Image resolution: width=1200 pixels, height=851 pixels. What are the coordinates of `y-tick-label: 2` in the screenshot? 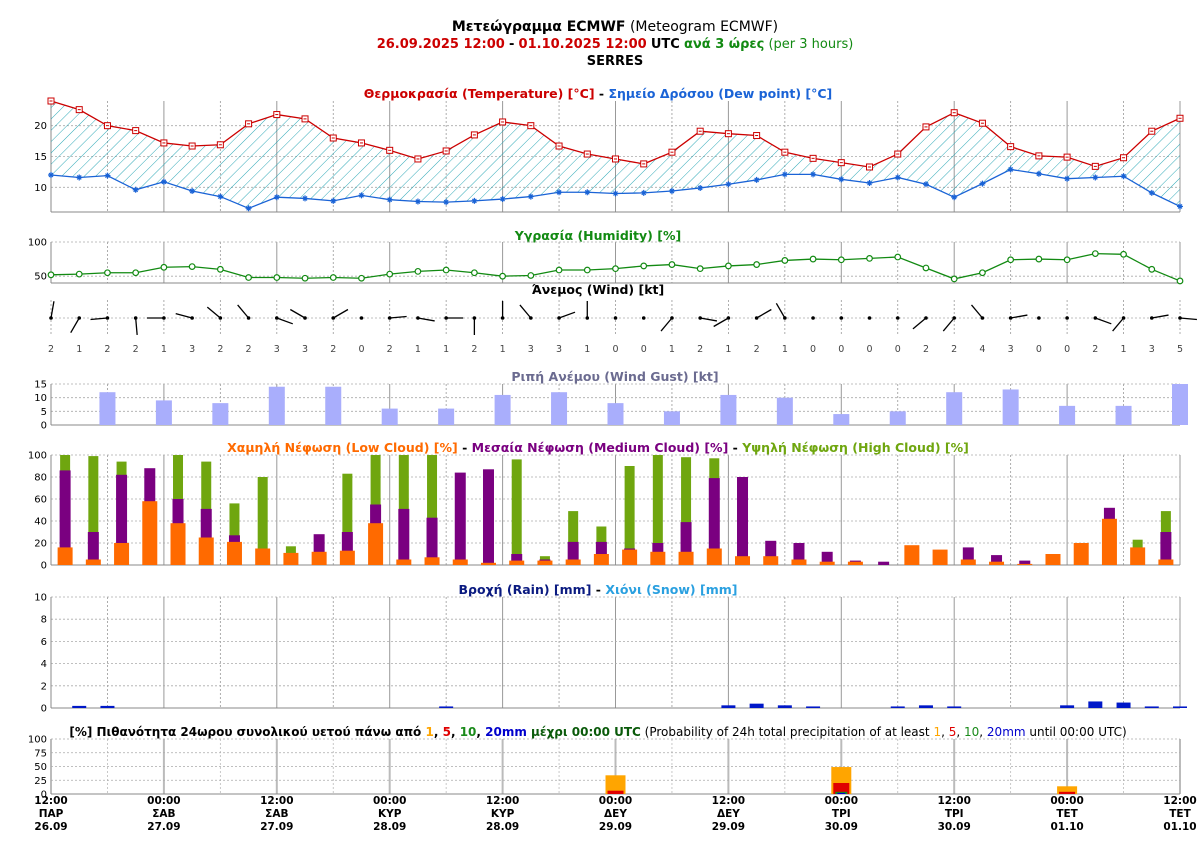 It's located at (44, 686).